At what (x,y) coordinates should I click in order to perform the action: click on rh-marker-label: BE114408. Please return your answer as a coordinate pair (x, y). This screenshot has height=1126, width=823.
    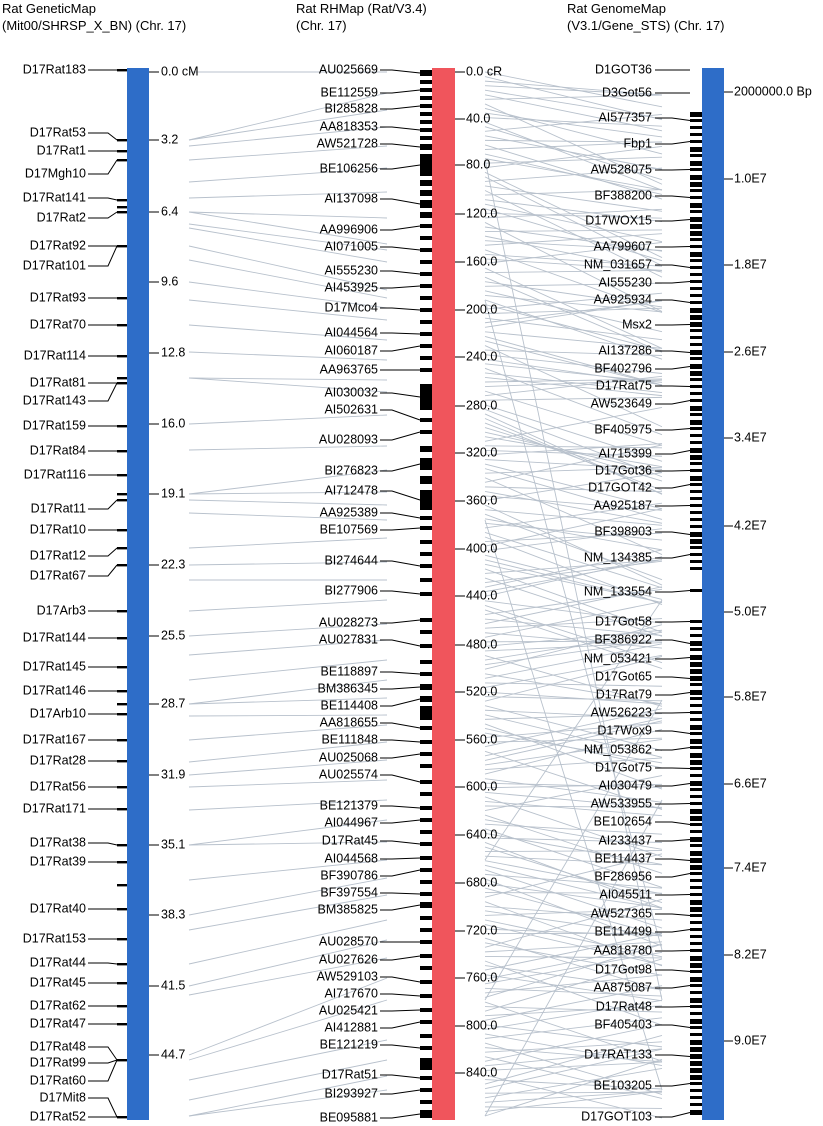
    Looking at the image, I should click on (350, 705).